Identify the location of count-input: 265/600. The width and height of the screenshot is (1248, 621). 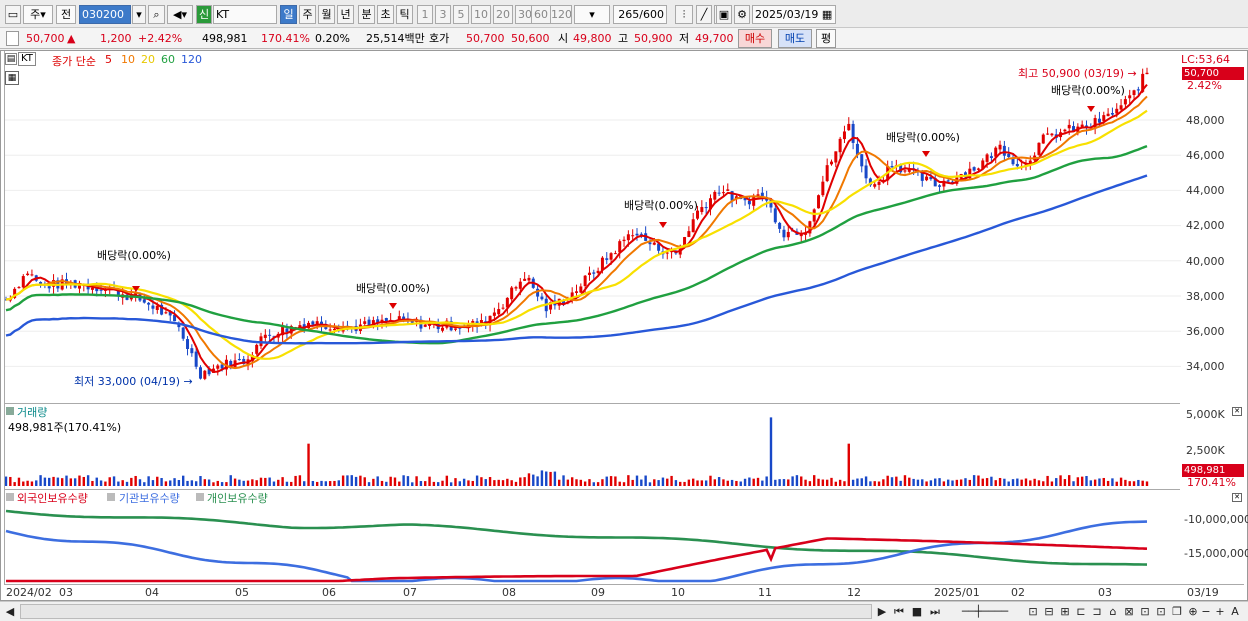
(640, 14).